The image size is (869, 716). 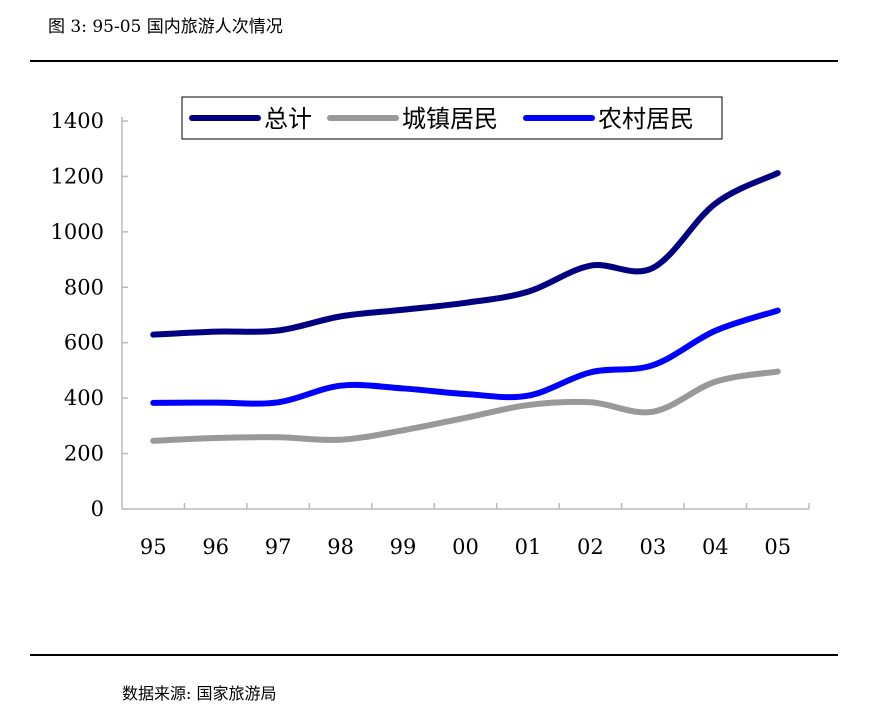 What do you see at coordinates (84, 343) in the screenshot?
I see `y-tick-label: 600` at bounding box center [84, 343].